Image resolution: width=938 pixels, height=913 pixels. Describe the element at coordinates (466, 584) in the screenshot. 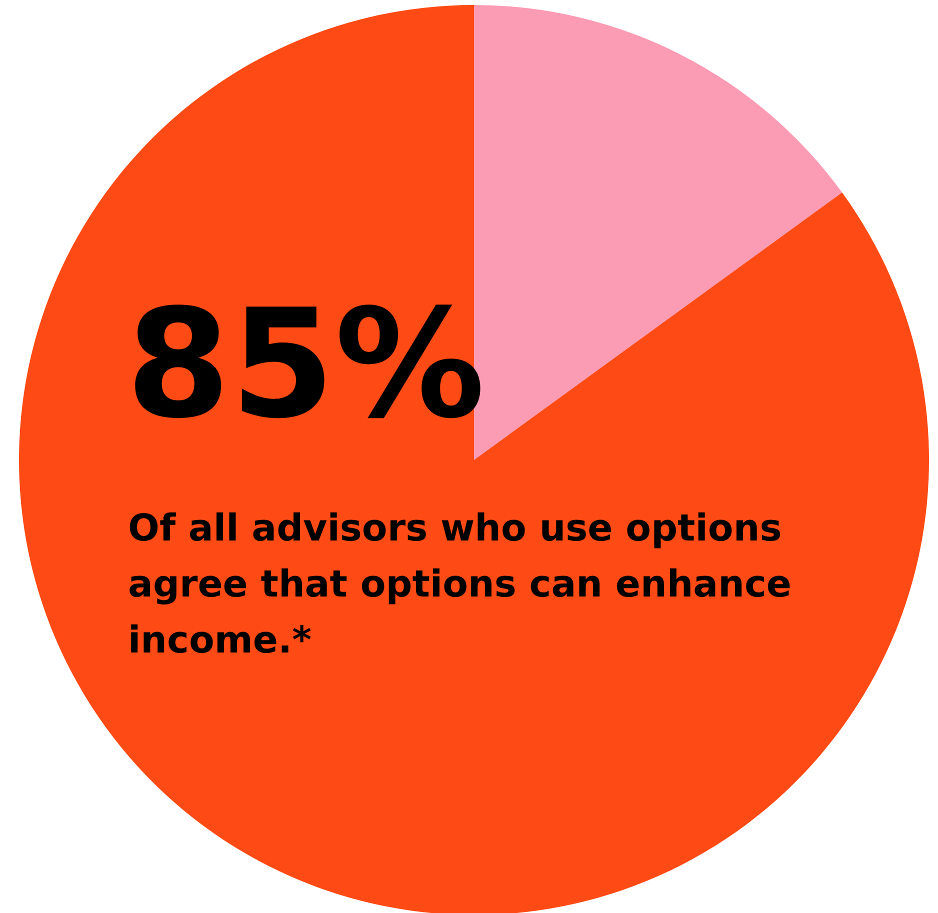

I see `text: Of all advisors who use options agree that options can enhance income.*` at that location.